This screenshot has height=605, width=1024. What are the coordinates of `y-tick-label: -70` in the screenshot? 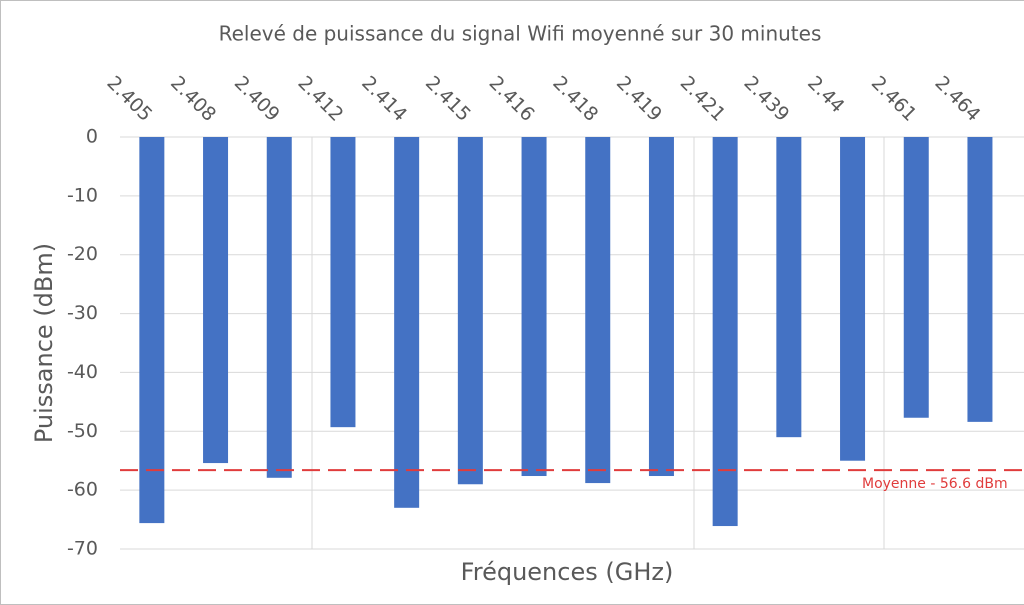 It's located at (82, 549).